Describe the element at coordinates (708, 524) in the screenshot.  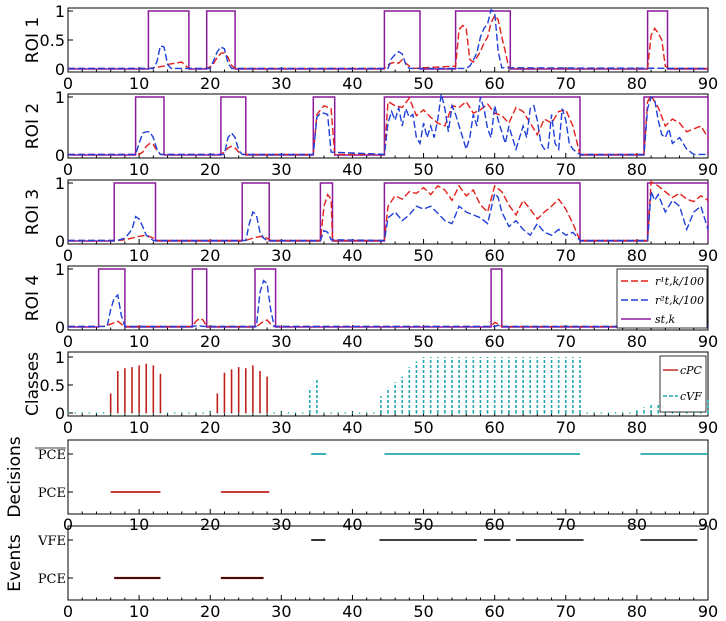
I see `decisions-xtick-label: 90` at that location.